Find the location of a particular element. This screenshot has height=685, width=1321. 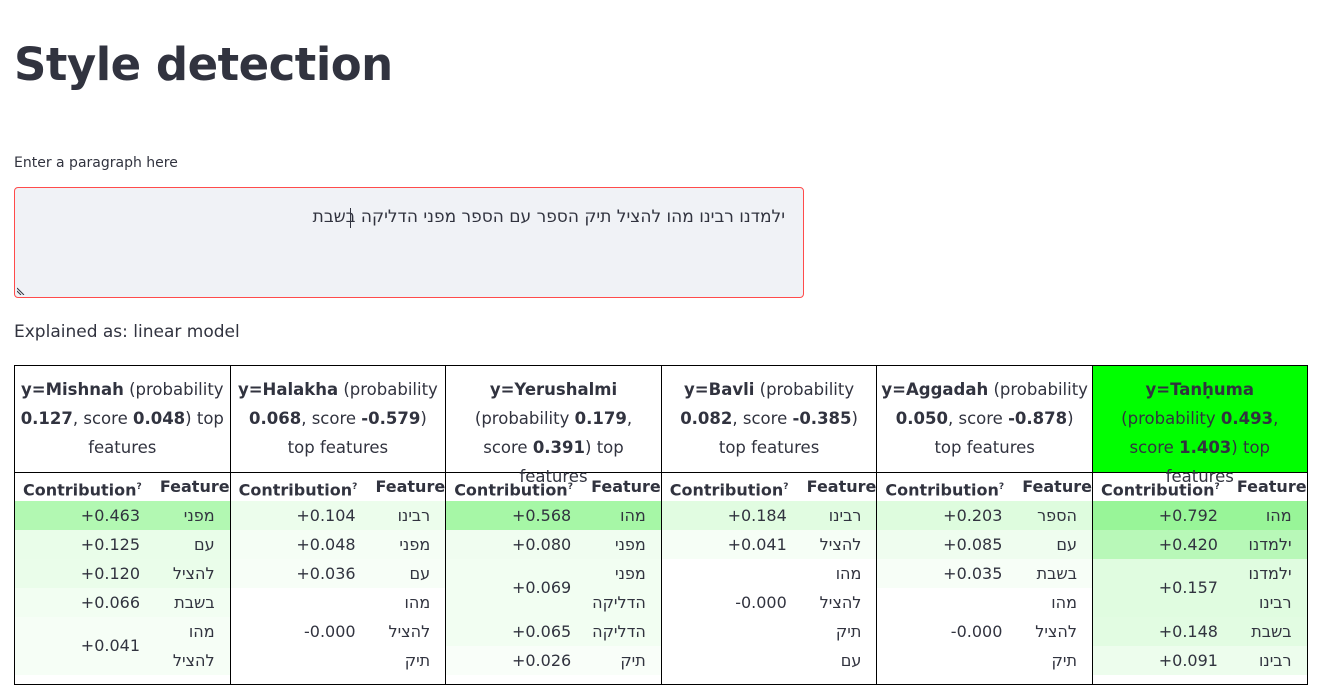

feature-word: תיק is located at coordinates (417, 660).